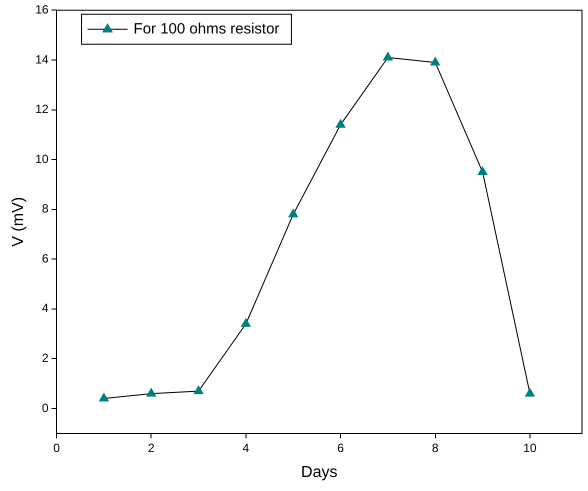  Describe the element at coordinates (45, 308) in the screenshot. I see `y-tick-label: 4` at that location.